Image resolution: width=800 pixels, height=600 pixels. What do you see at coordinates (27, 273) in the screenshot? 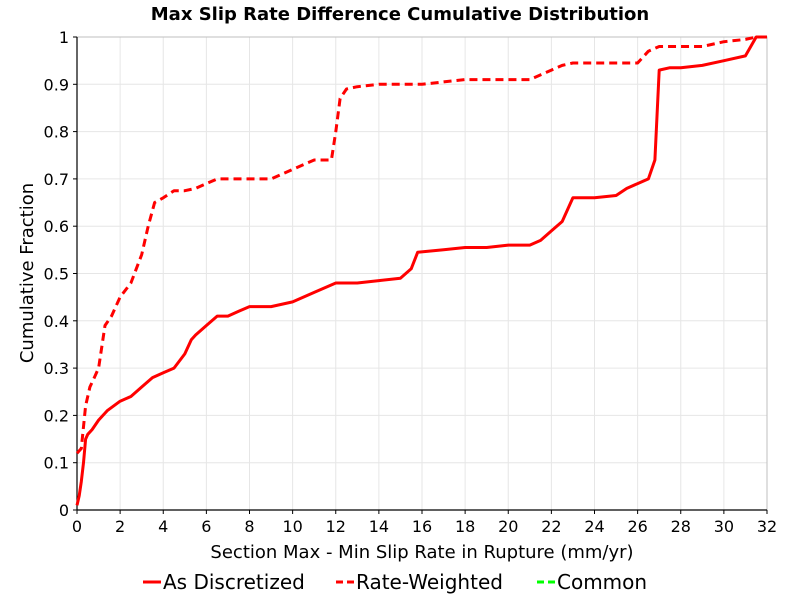
I see `y-axis-label: Cumulative Fraction` at bounding box center [27, 273].